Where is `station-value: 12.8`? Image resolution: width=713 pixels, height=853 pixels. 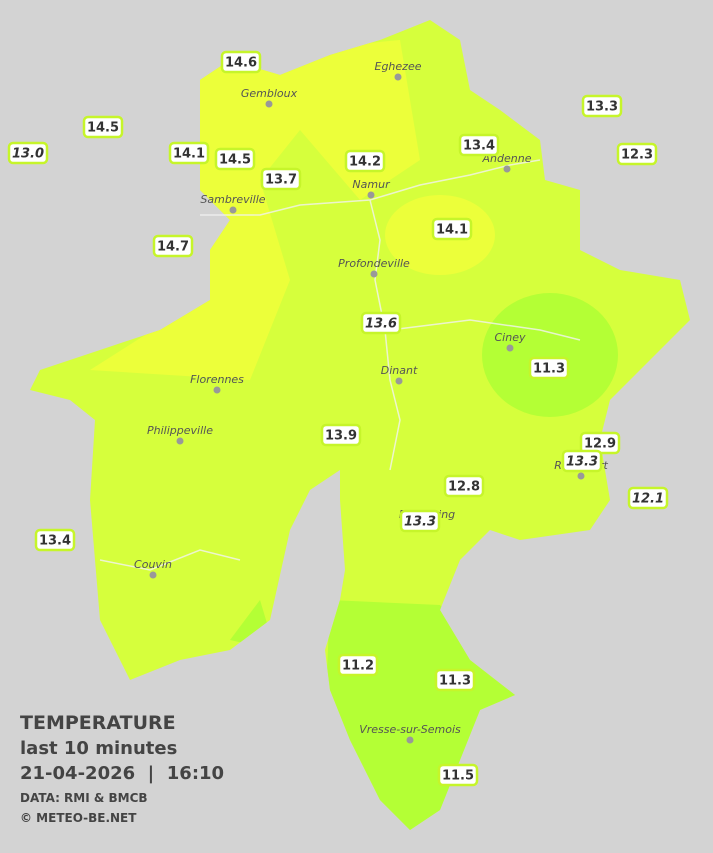 station-value: 12.8 is located at coordinates (464, 487).